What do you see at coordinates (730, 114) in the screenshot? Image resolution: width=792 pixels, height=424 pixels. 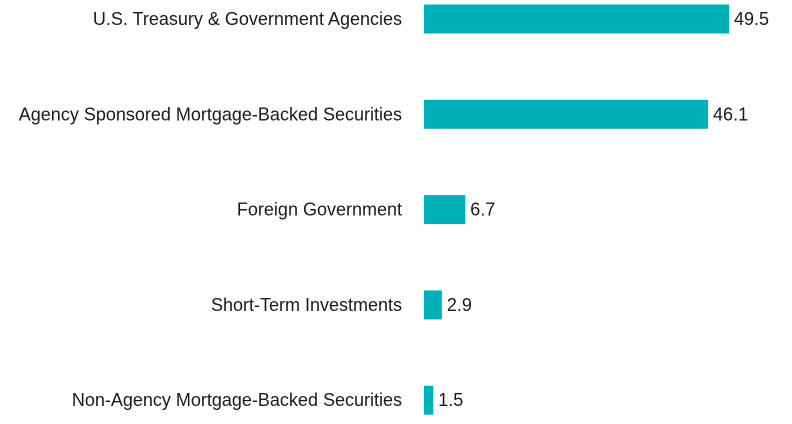 I see `value-label-1: 46.1` at bounding box center [730, 114].